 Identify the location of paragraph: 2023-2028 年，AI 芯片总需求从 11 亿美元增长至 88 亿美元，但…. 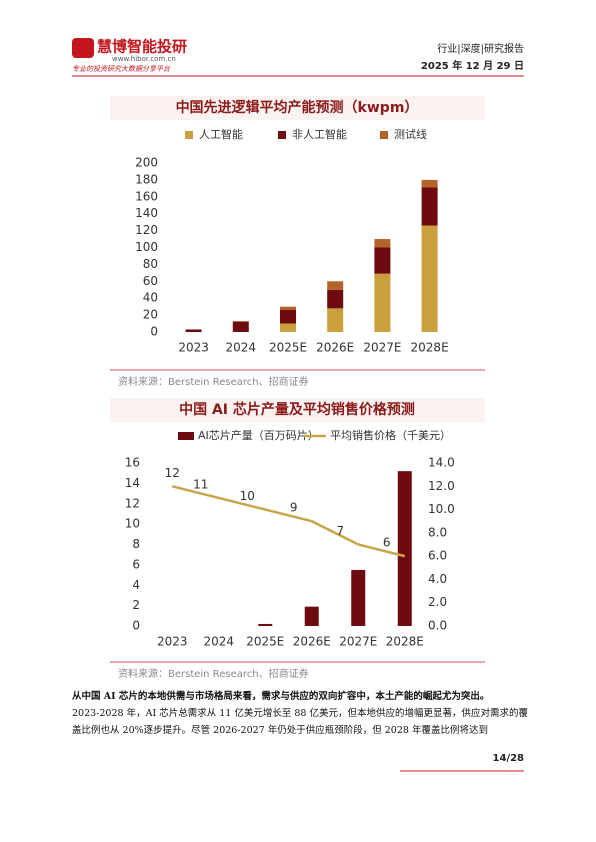
(300, 722).